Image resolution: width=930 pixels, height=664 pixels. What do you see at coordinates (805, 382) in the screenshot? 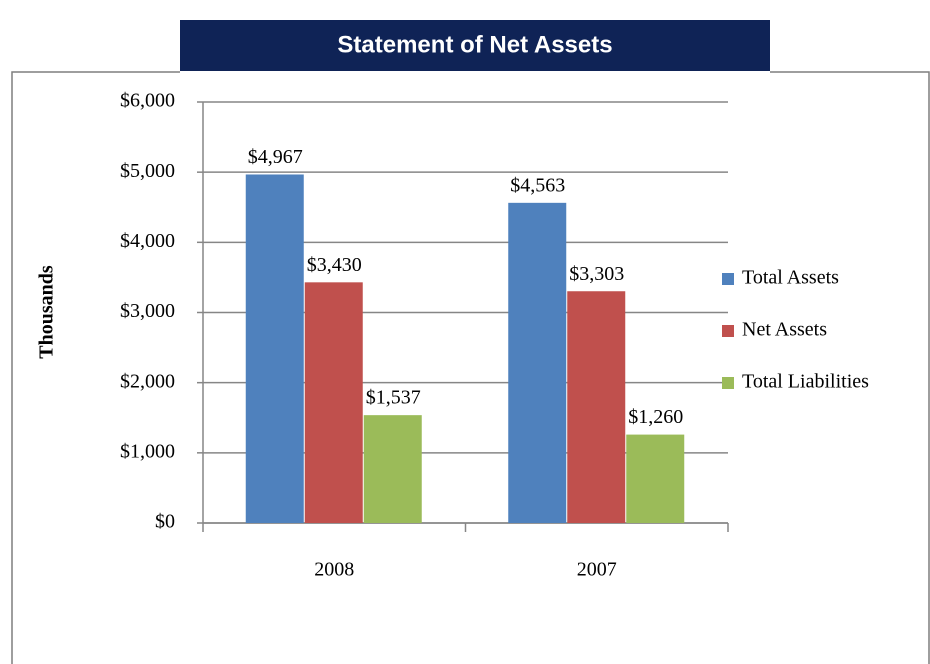
I see `legend-label: Total Liabilities` at bounding box center [805, 382].